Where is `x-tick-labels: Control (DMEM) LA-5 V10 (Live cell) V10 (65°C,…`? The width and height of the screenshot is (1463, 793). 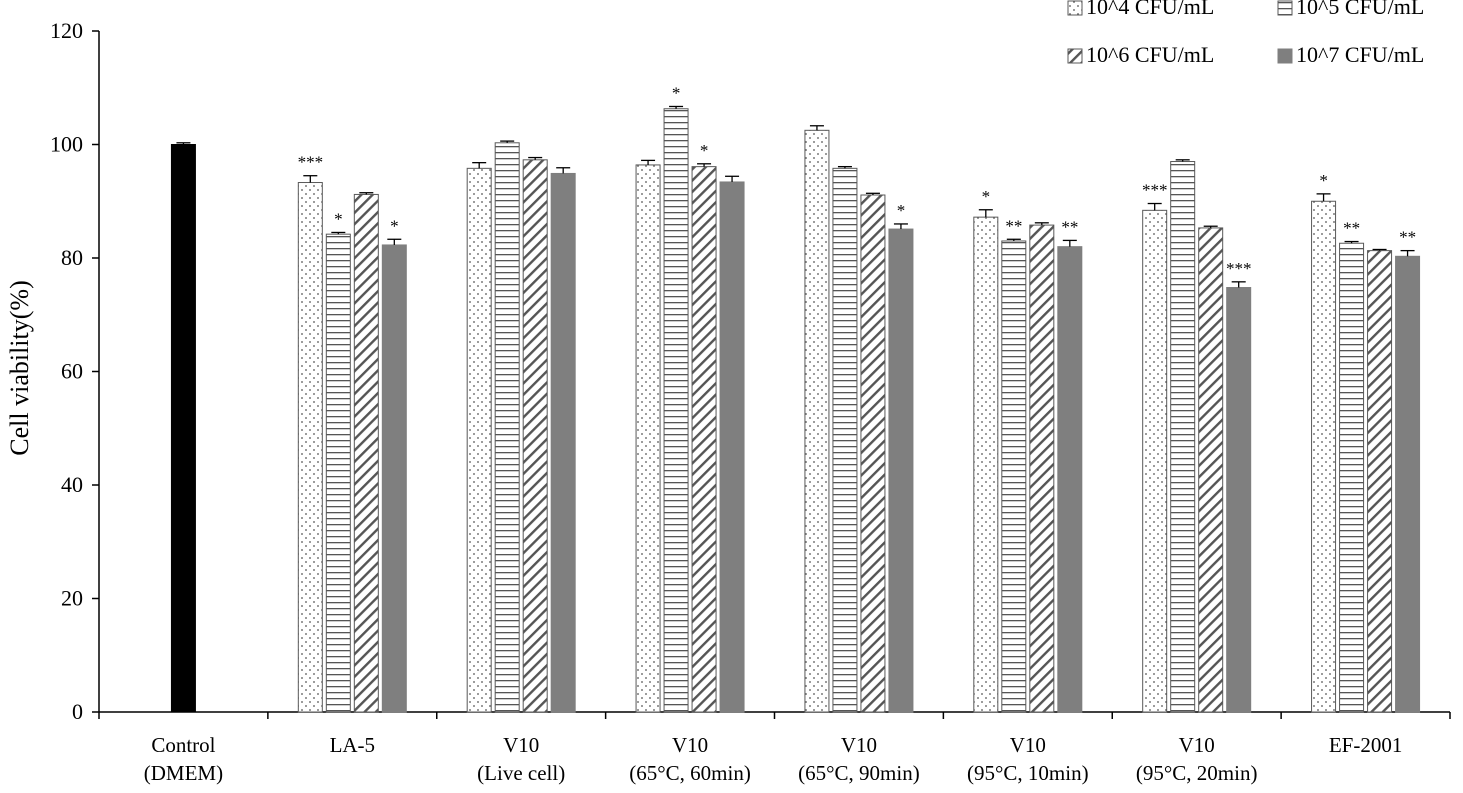
x-tick-labels: Control (DMEM) LA-5 V10 (Live cell) V10 (65°C,… is located at coordinates (773, 759).